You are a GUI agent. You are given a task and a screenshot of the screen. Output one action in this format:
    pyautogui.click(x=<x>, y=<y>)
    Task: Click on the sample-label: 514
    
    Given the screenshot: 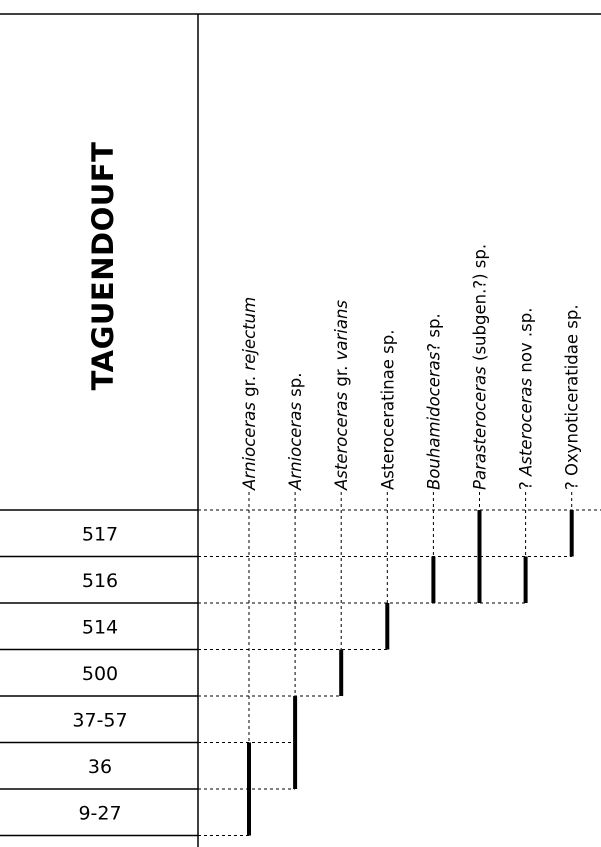 What is the action you would take?
    pyautogui.click(x=100, y=627)
    